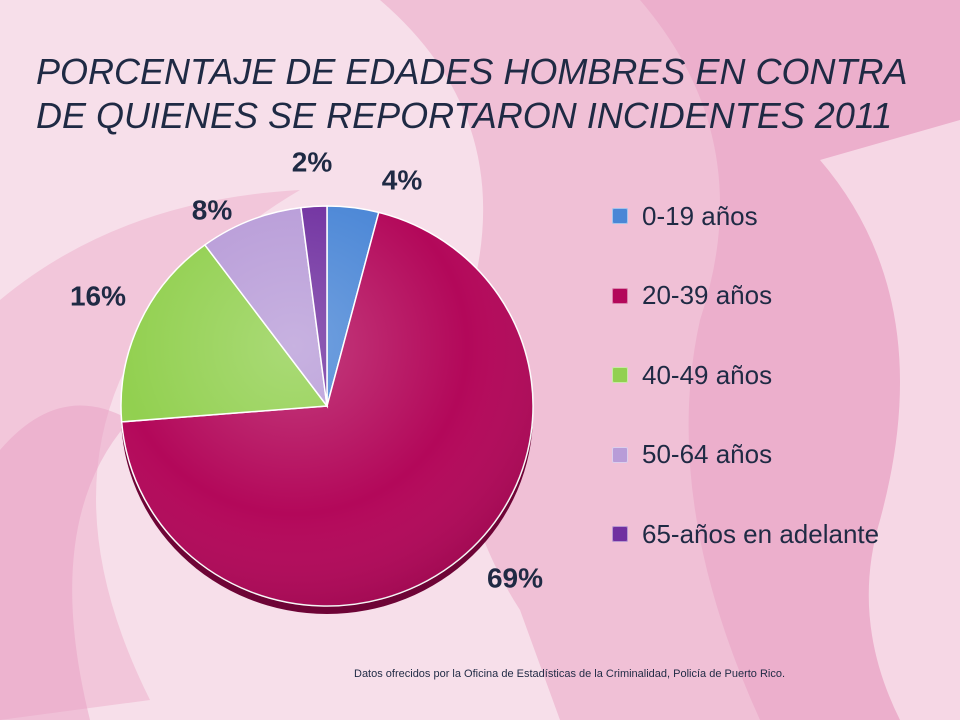 The image size is (960, 720). I want to click on legend-item-4: 50-64 años, so click(777, 455).